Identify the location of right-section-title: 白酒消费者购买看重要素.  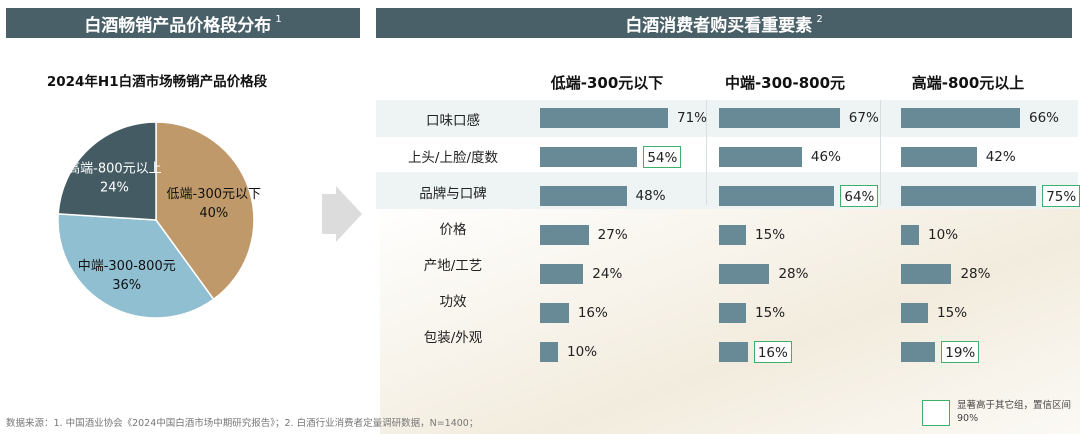
(719, 25).